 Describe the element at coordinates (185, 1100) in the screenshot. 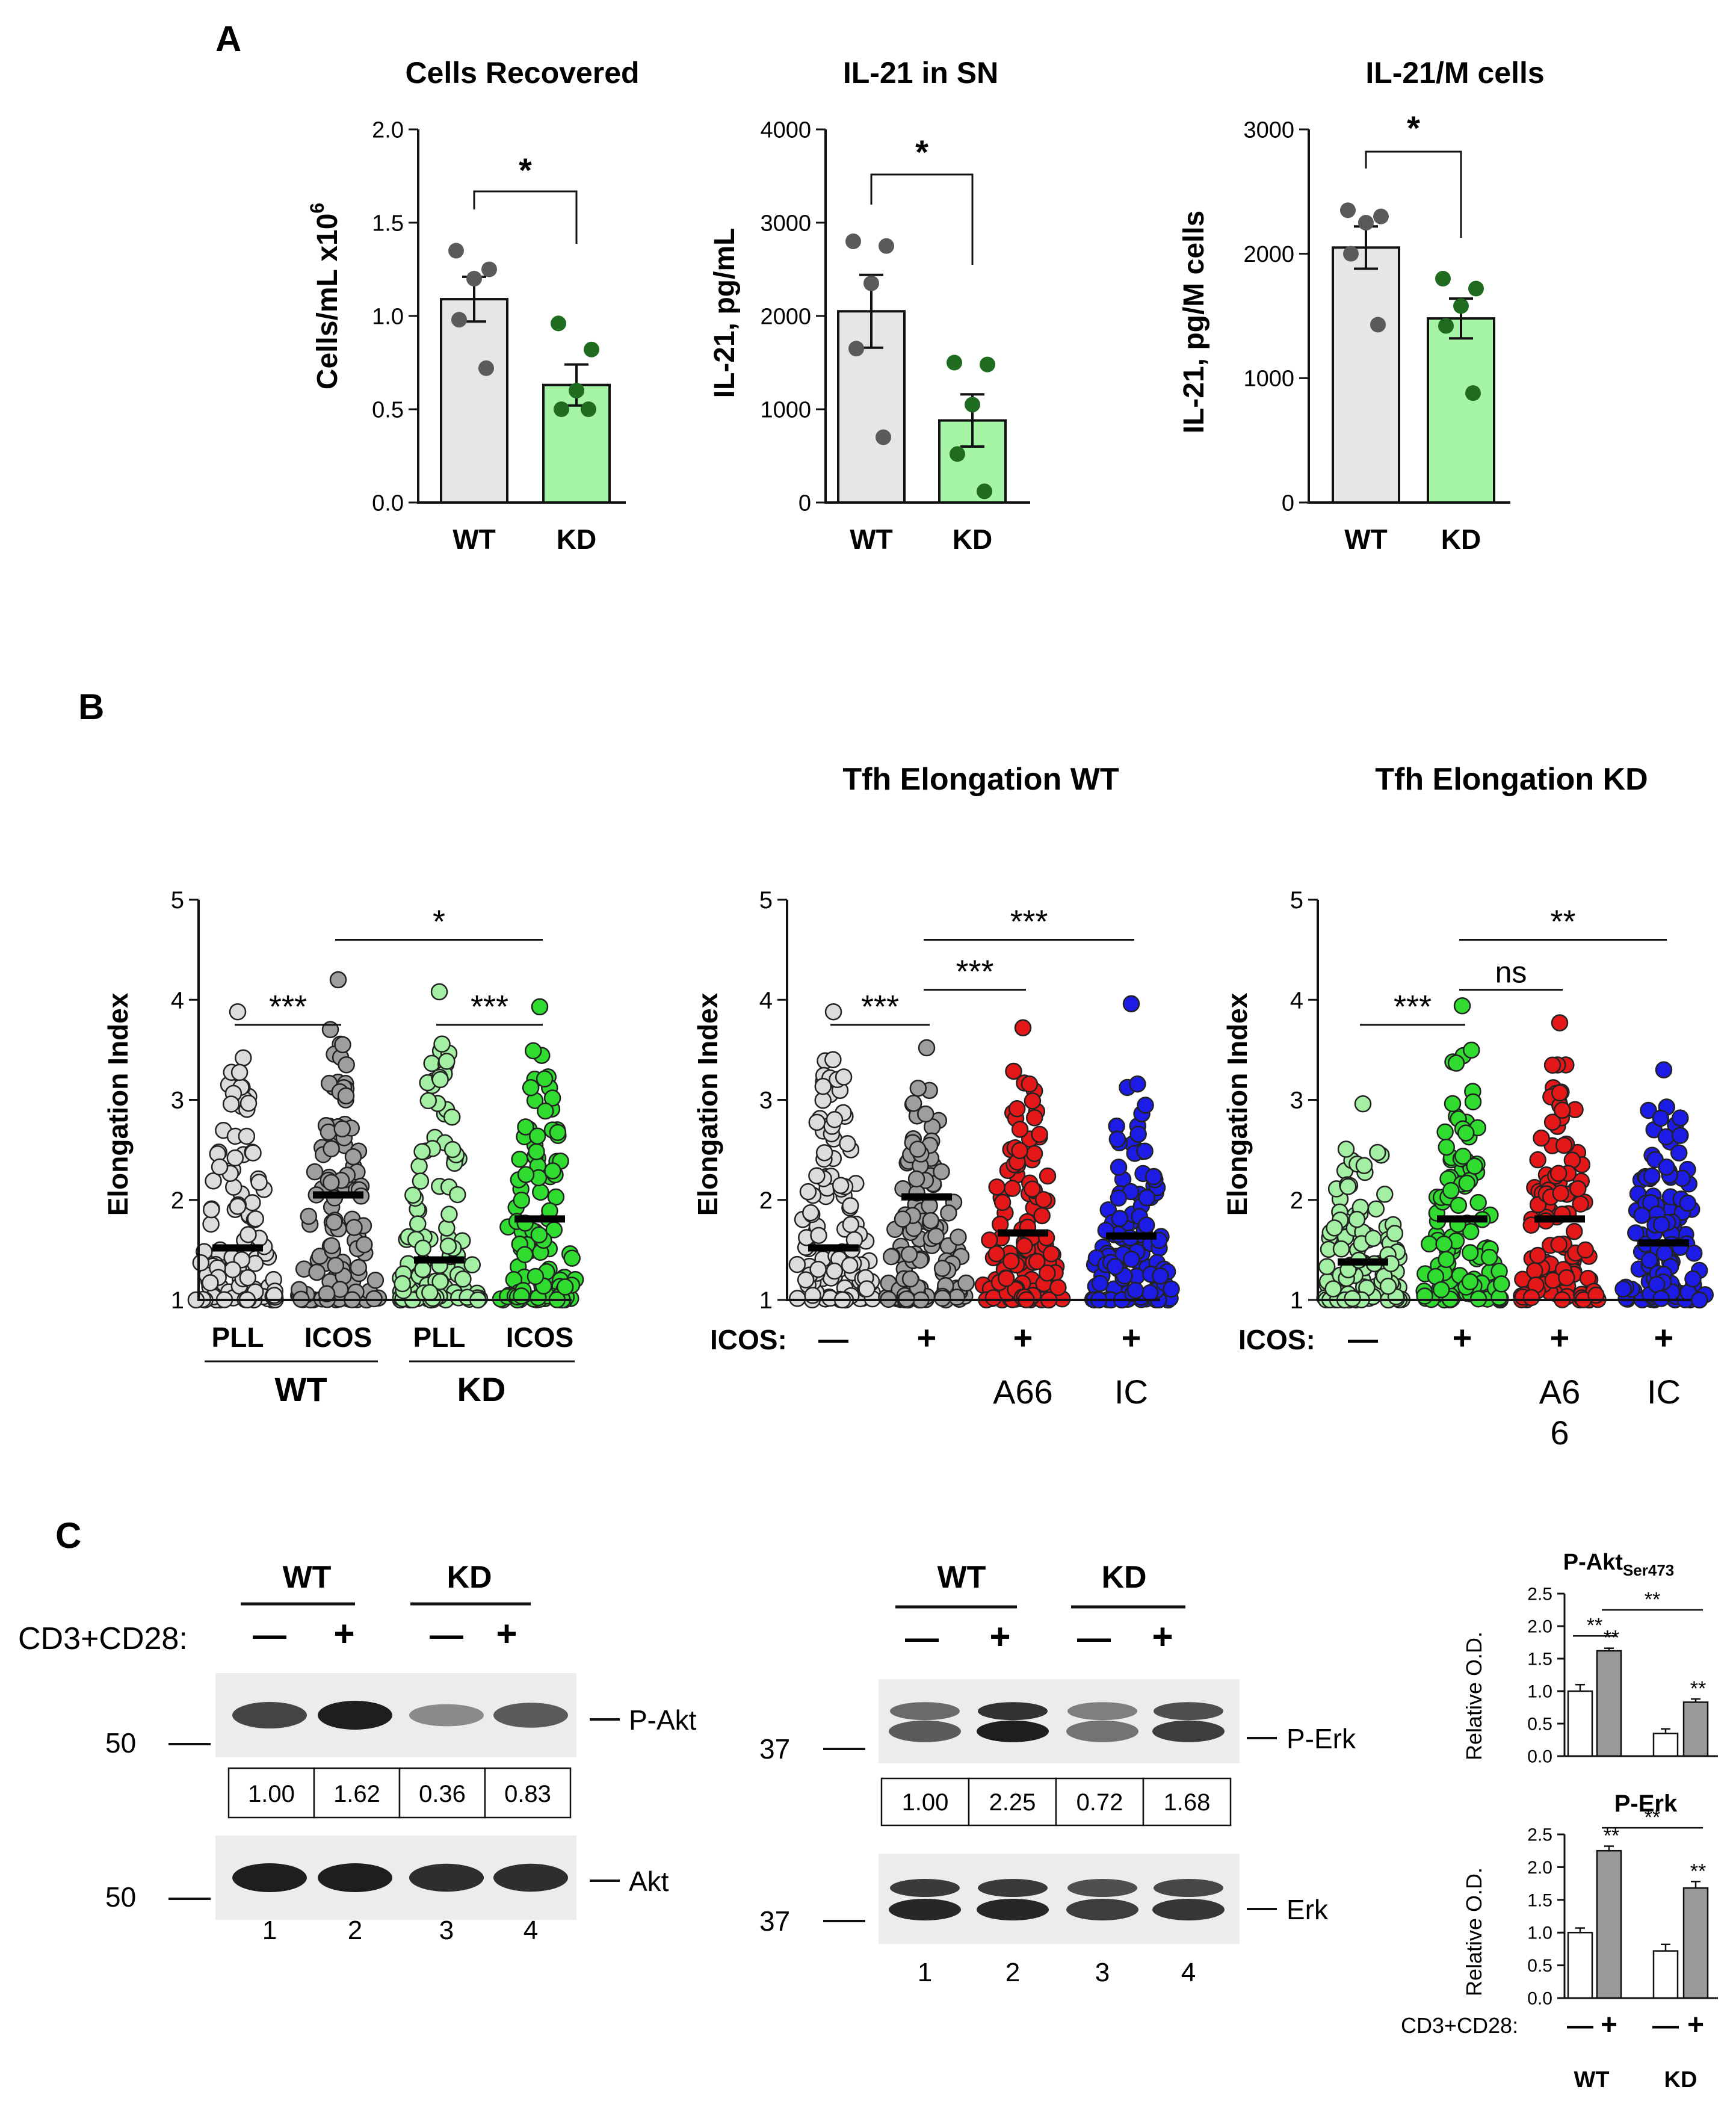

I see `y-axis-ticks: 1 2 3 4 5` at that location.